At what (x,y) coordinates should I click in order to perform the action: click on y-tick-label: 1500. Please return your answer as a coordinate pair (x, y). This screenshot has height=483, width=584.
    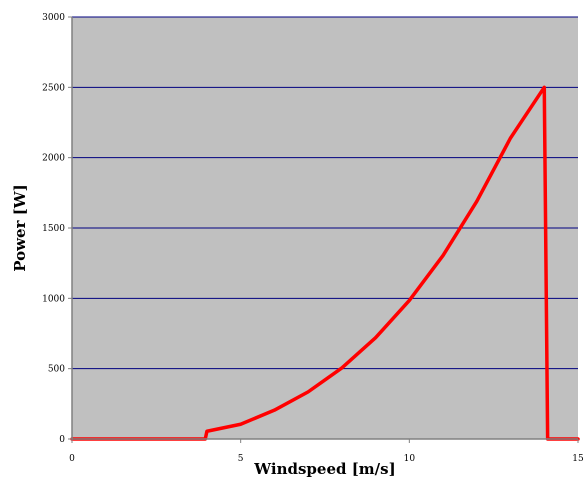
    Looking at the image, I should click on (53, 229).